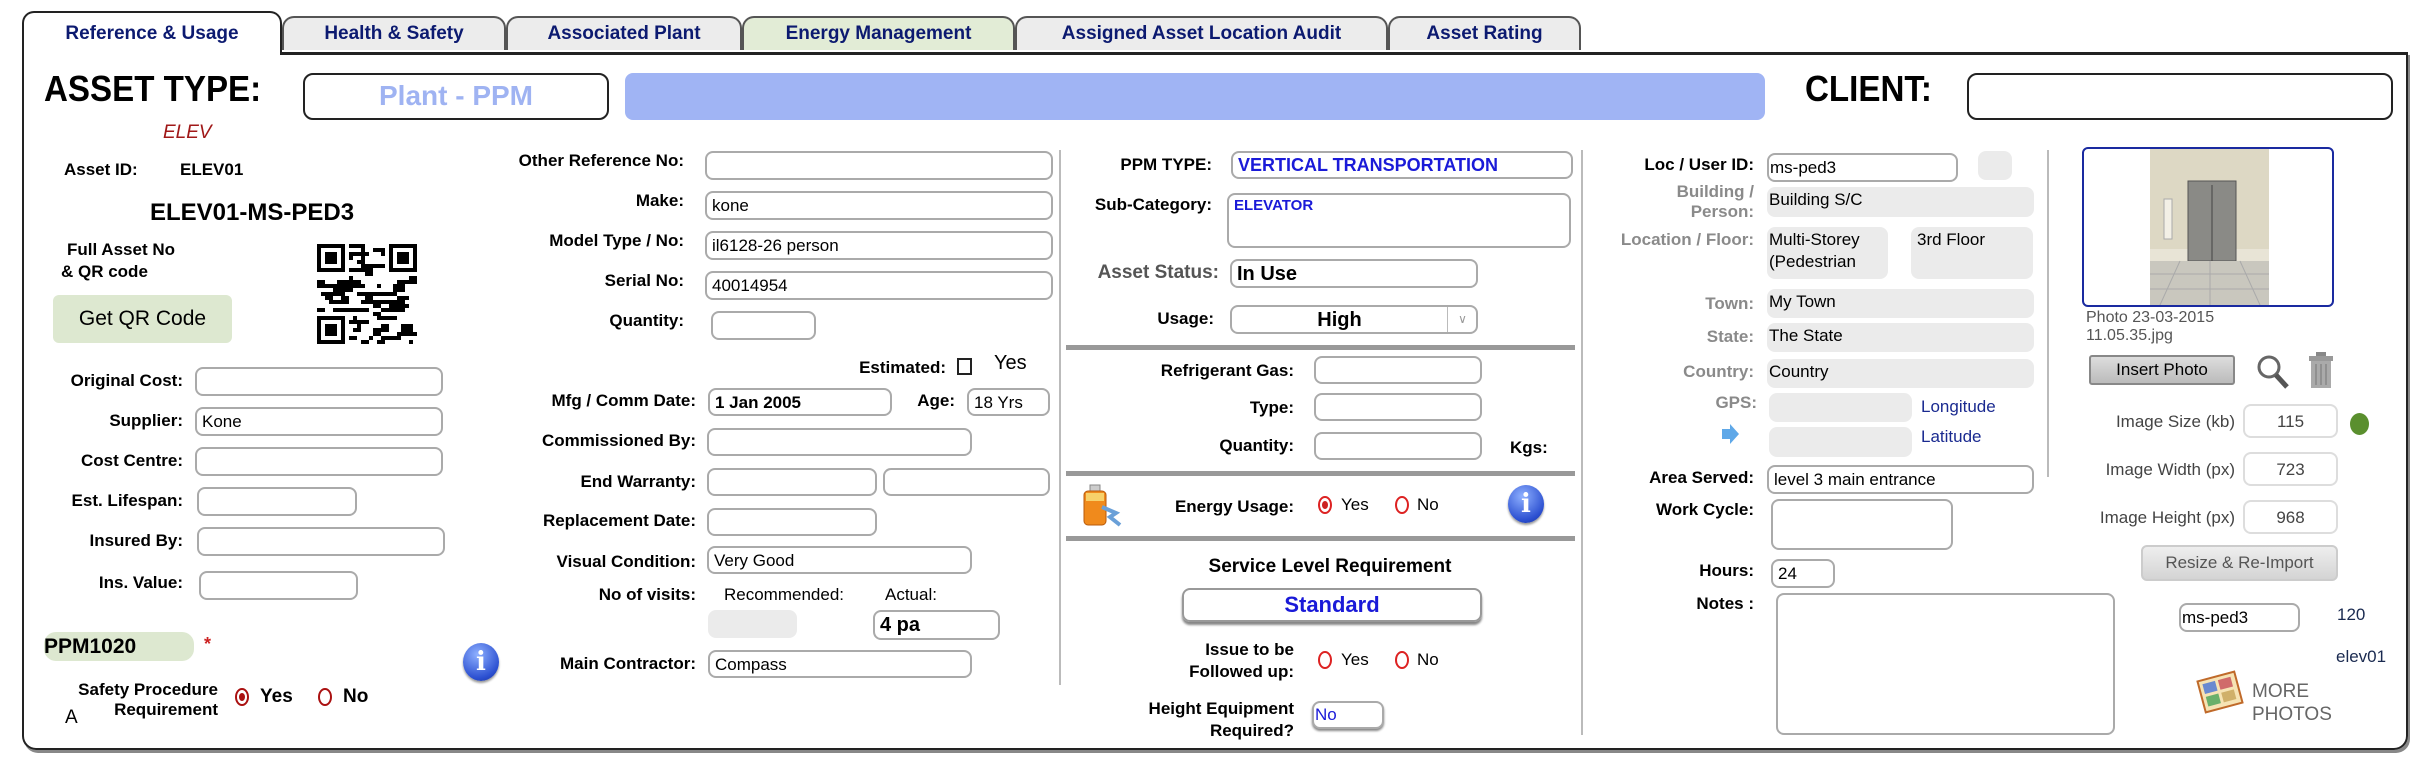 The height and width of the screenshot is (766, 2416). I want to click on estimated-checkbox, so click(964, 366).